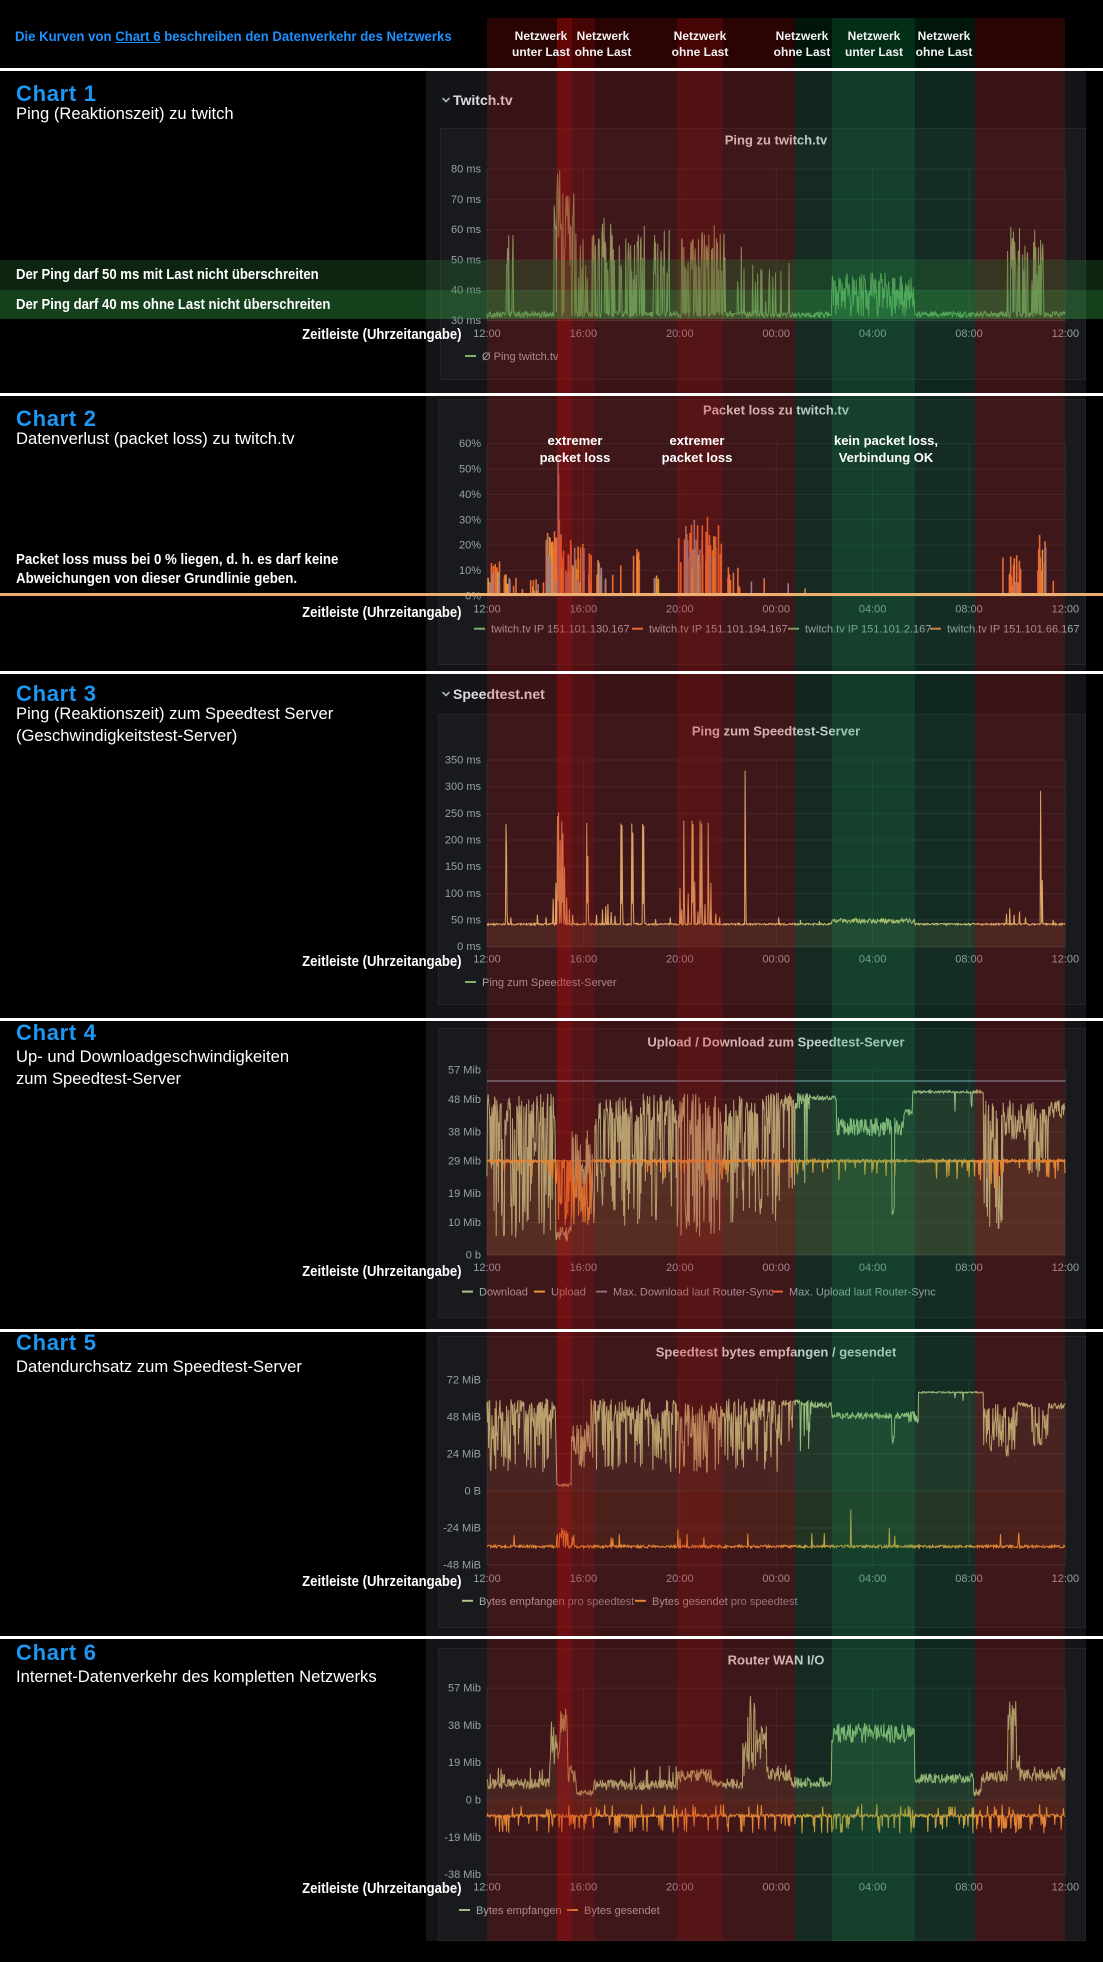 Image resolution: width=1103 pixels, height=1962 pixels. What do you see at coordinates (463, 841) in the screenshot?
I see `svg-text: 200 ms` at bounding box center [463, 841].